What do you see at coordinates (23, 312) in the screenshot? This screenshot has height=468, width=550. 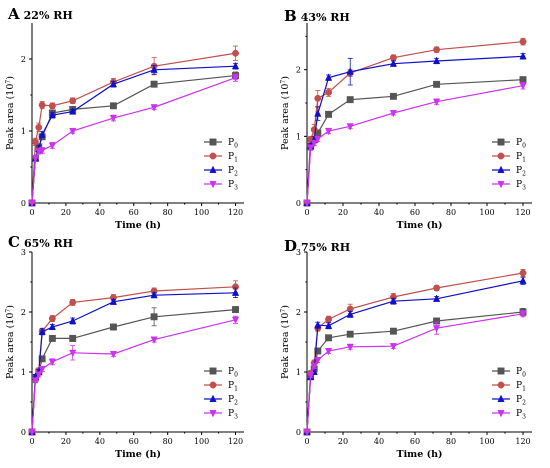 I see `y-tick-label: 2` at bounding box center [23, 312].